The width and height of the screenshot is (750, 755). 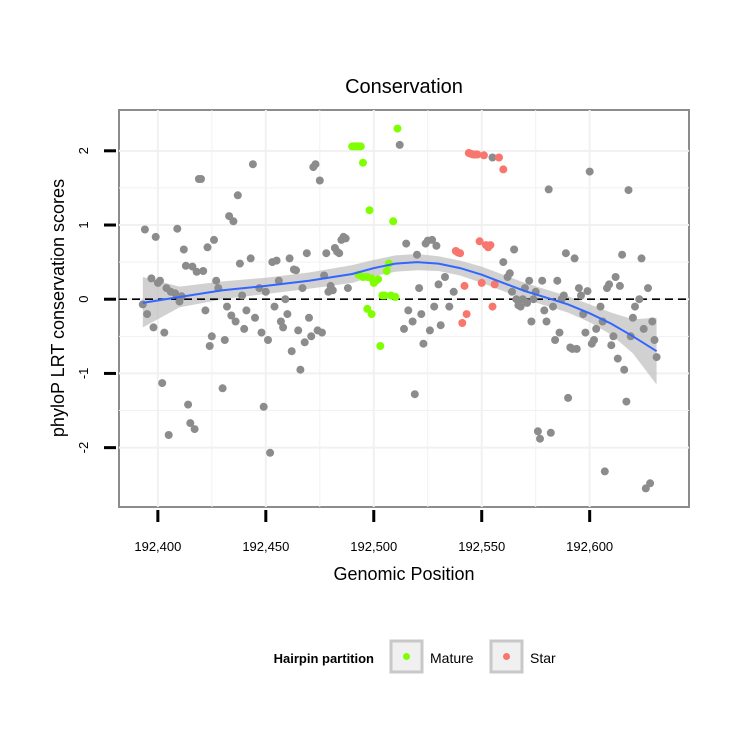 What do you see at coordinates (83, 448) in the screenshot?
I see `y-tick-label-0: -2` at bounding box center [83, 448].